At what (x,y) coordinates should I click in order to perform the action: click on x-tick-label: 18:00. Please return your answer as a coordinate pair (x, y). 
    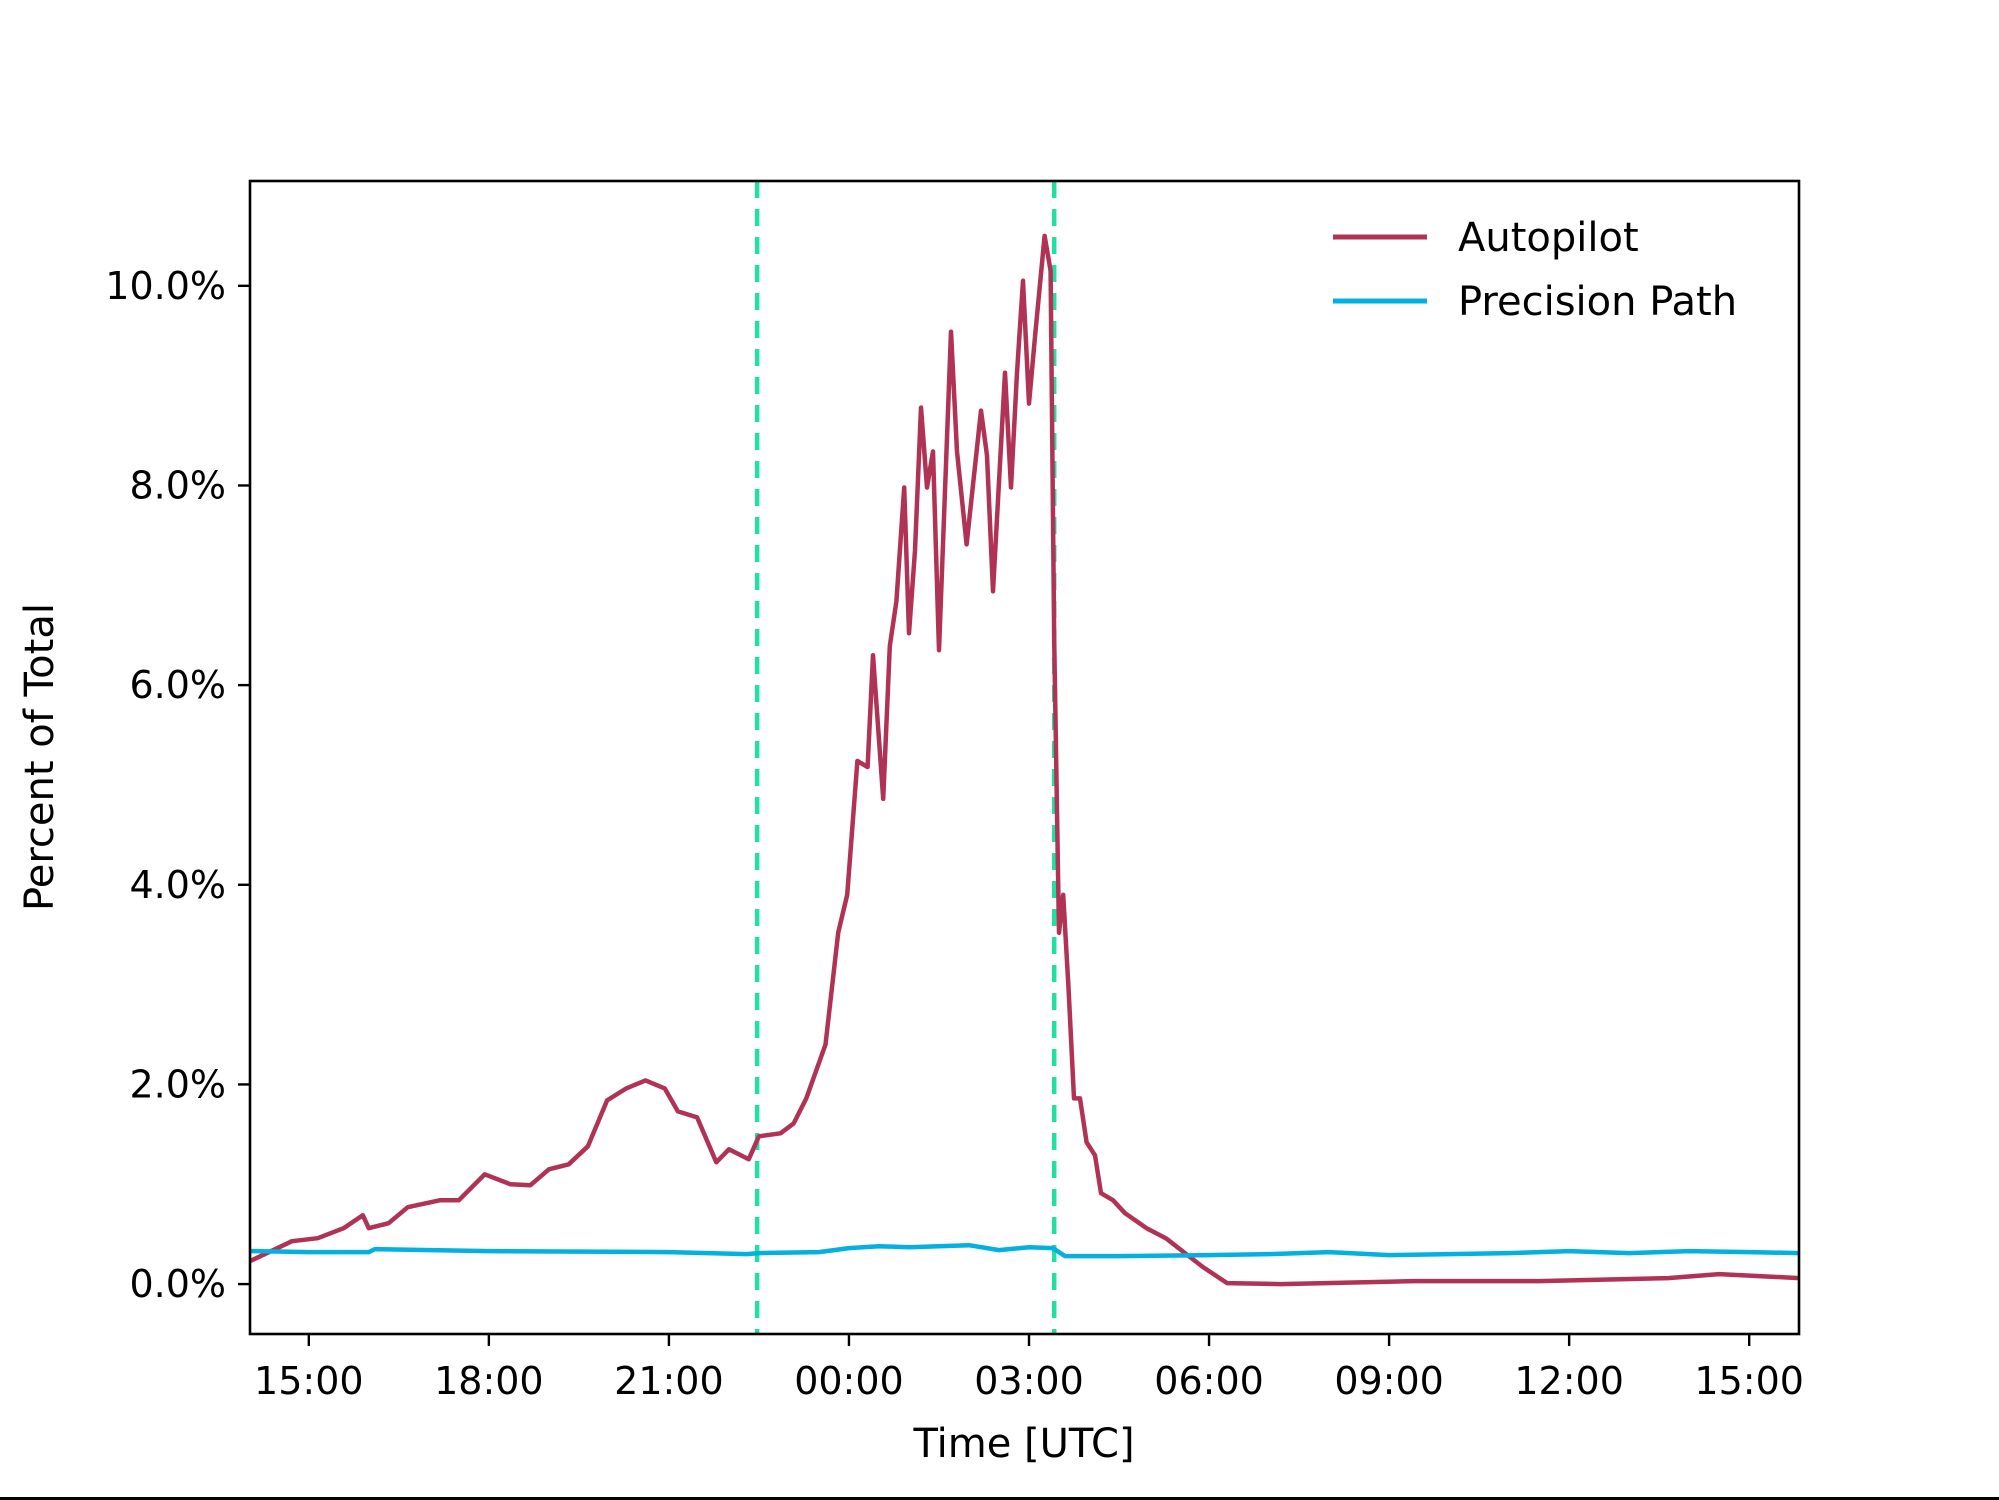
    Looking at the image, I should click on (489, 1381).